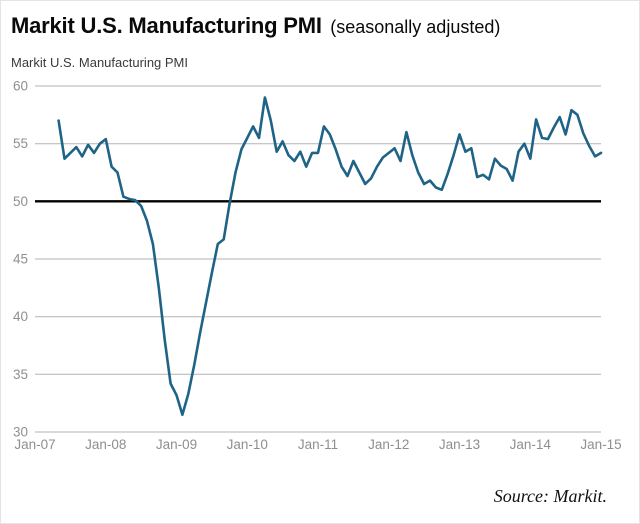  What do you see at coordinates (20, 316) in the screenshot?
I see `svg-text: 40` at bounding box center [20, 316].